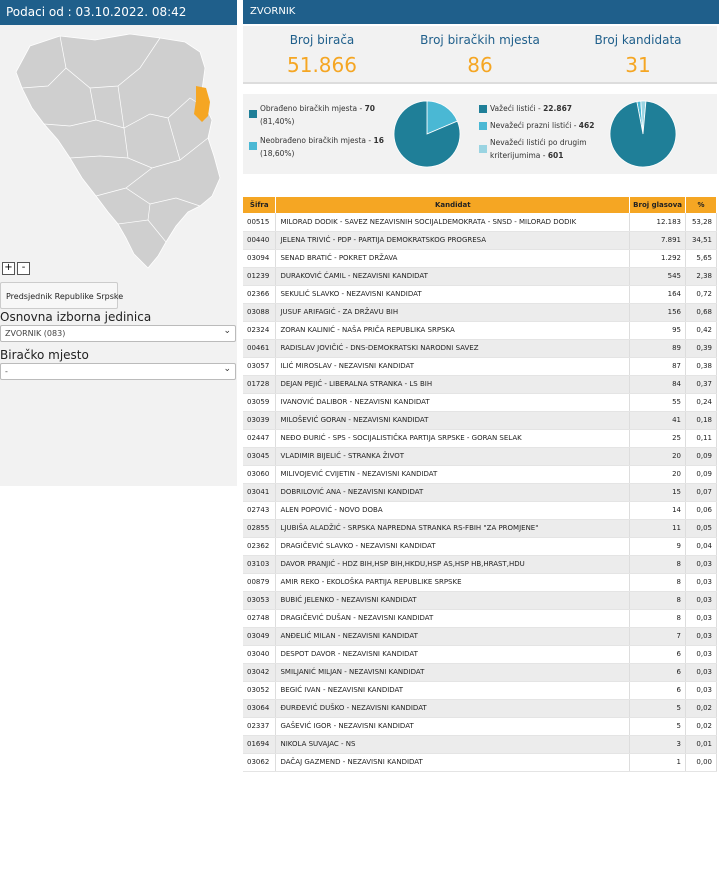 The height and width of the screenshot is (878, 719). What do you see at coordinates (260, 744) in the screenshot?
I see `cell-code: 01694` at bounding box center [260, 744].